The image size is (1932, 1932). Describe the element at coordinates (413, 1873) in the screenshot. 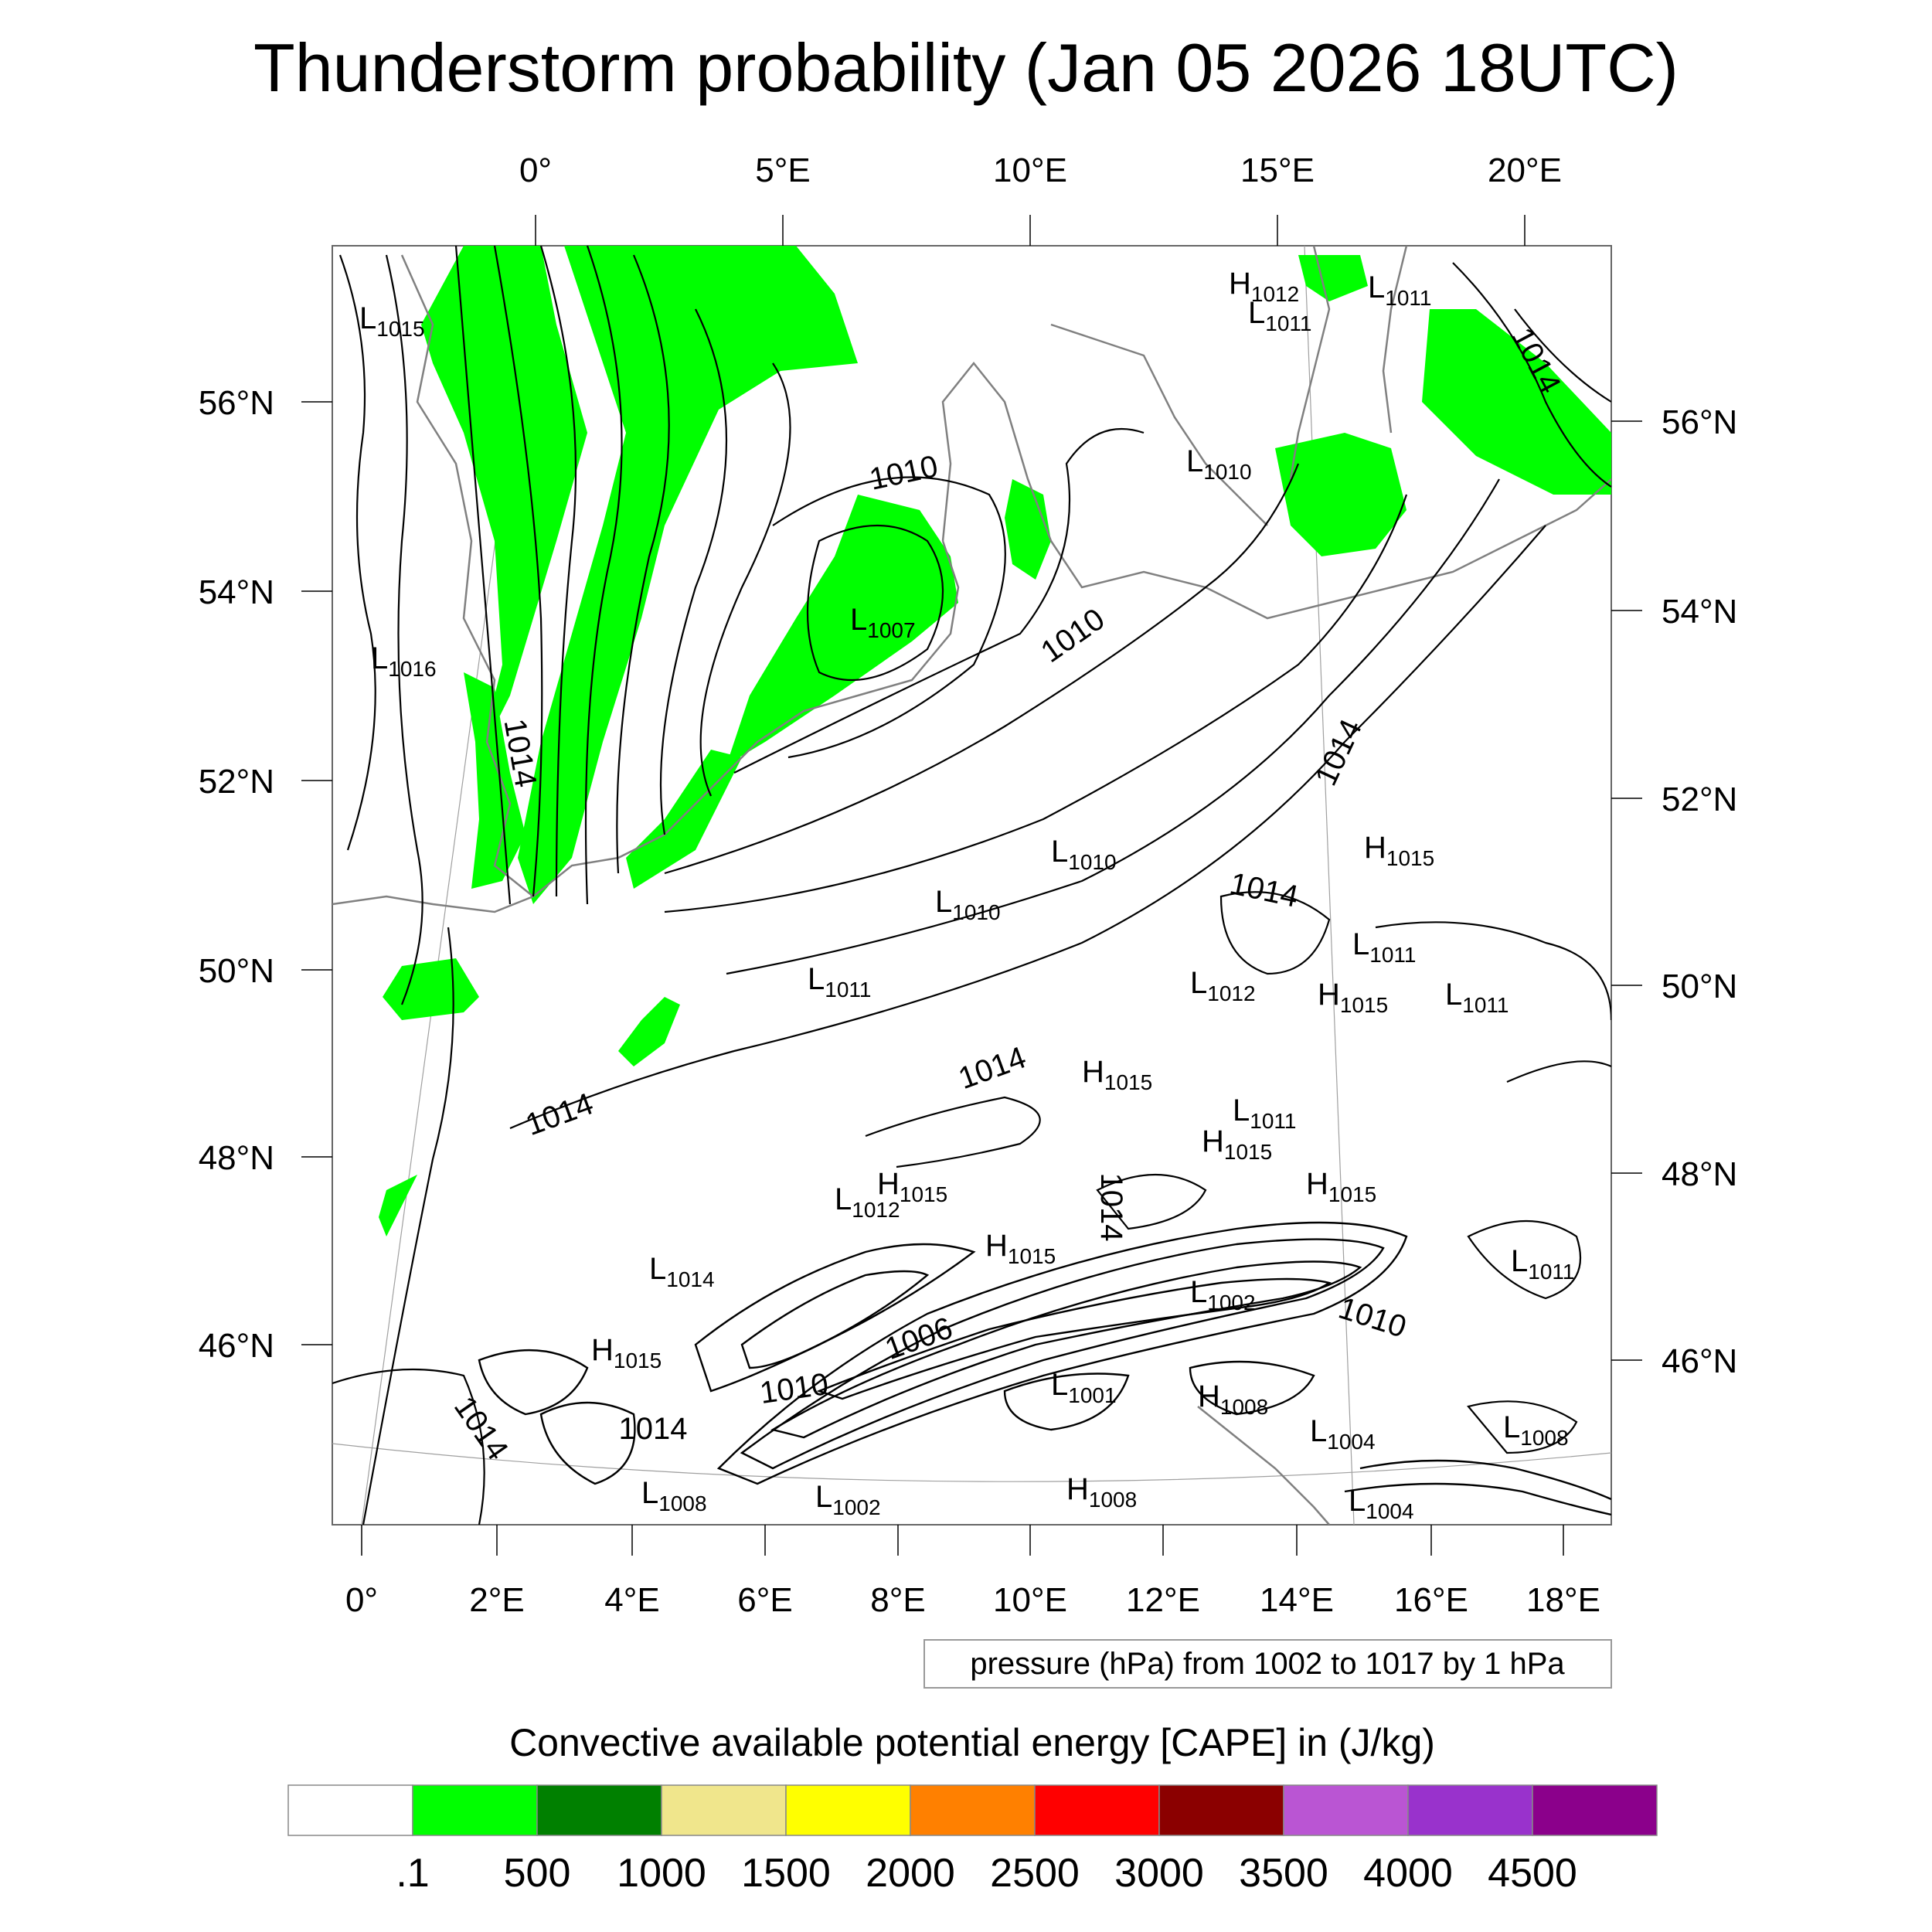

I see `colorbar-tick-label: .1` at that location.